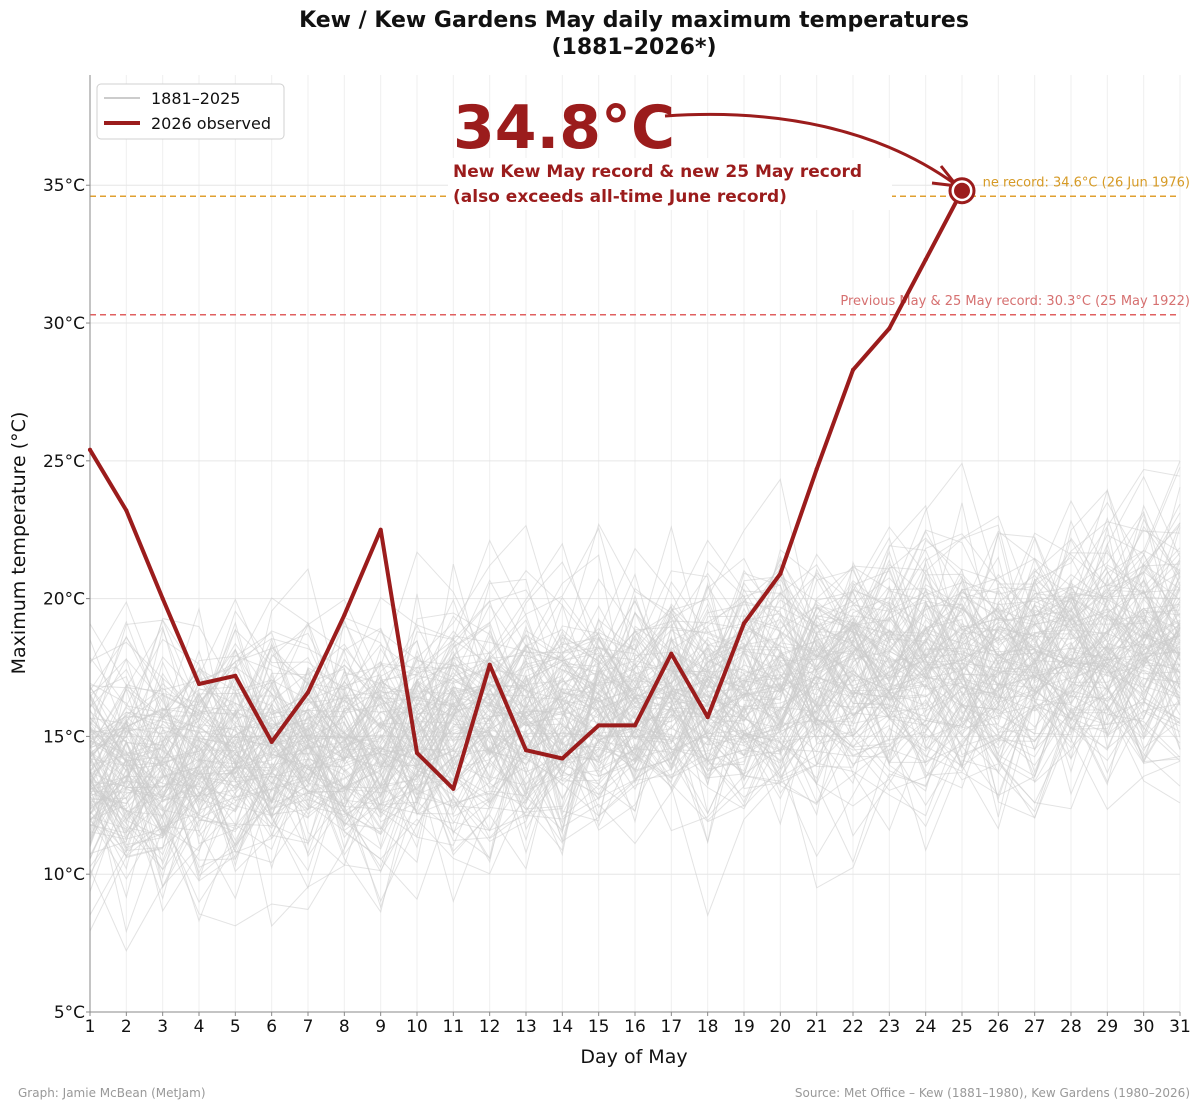 This screenshot has height=1109, width=1200. I want to click on x-tick-label: 18, so click(708, 1027).